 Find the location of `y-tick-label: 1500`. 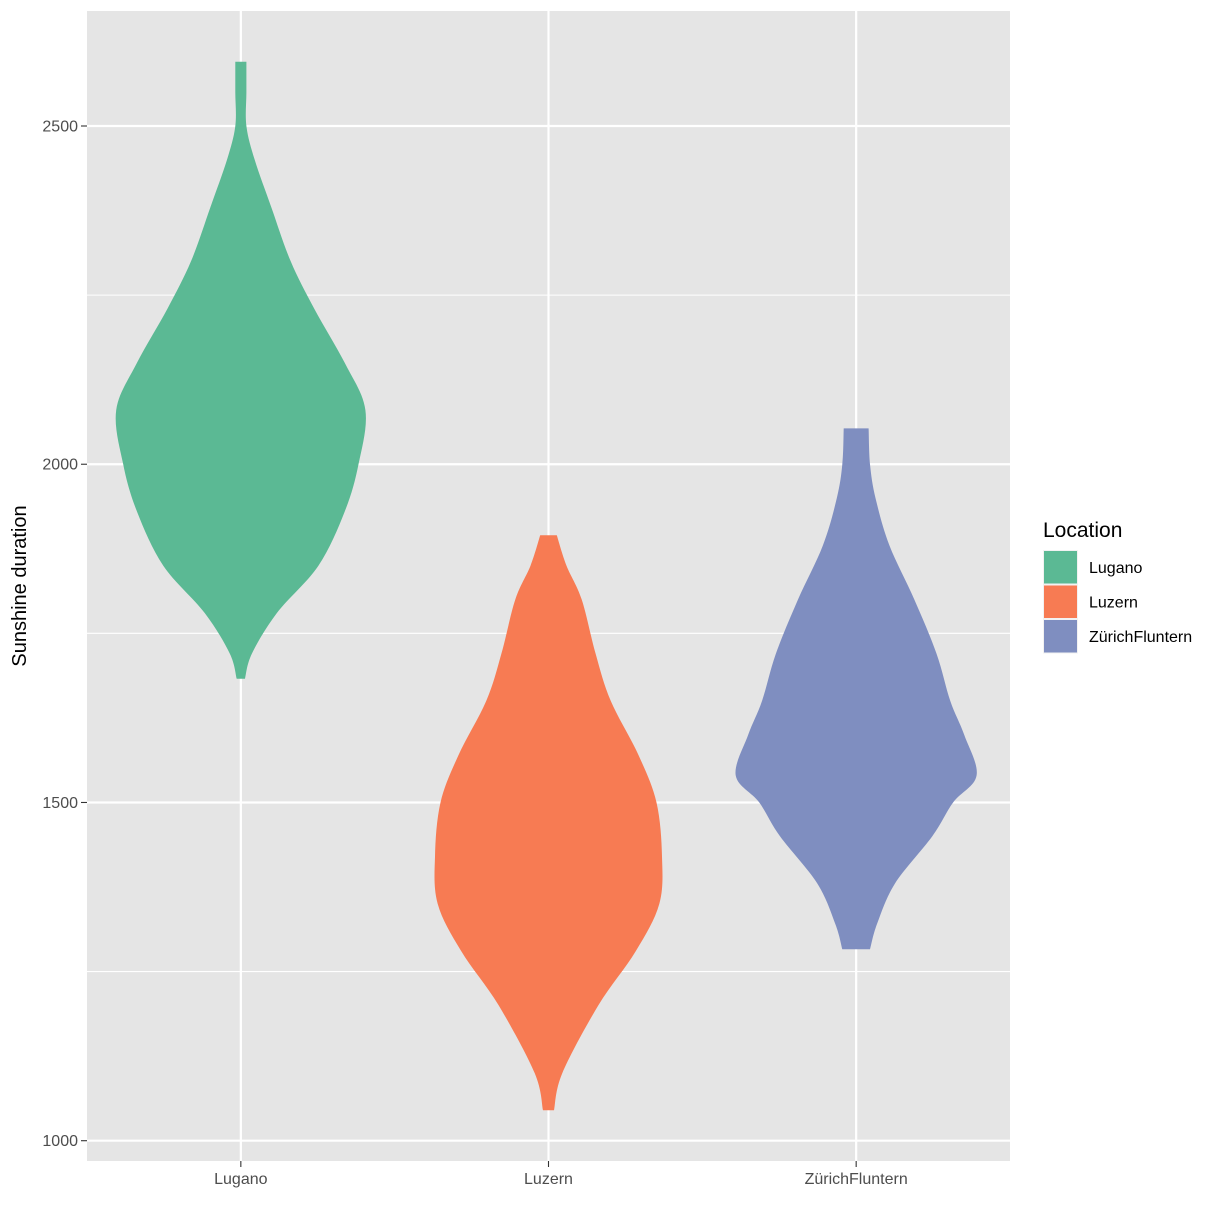

y-tick-label: 1500 is located at coordinates (60, 803).